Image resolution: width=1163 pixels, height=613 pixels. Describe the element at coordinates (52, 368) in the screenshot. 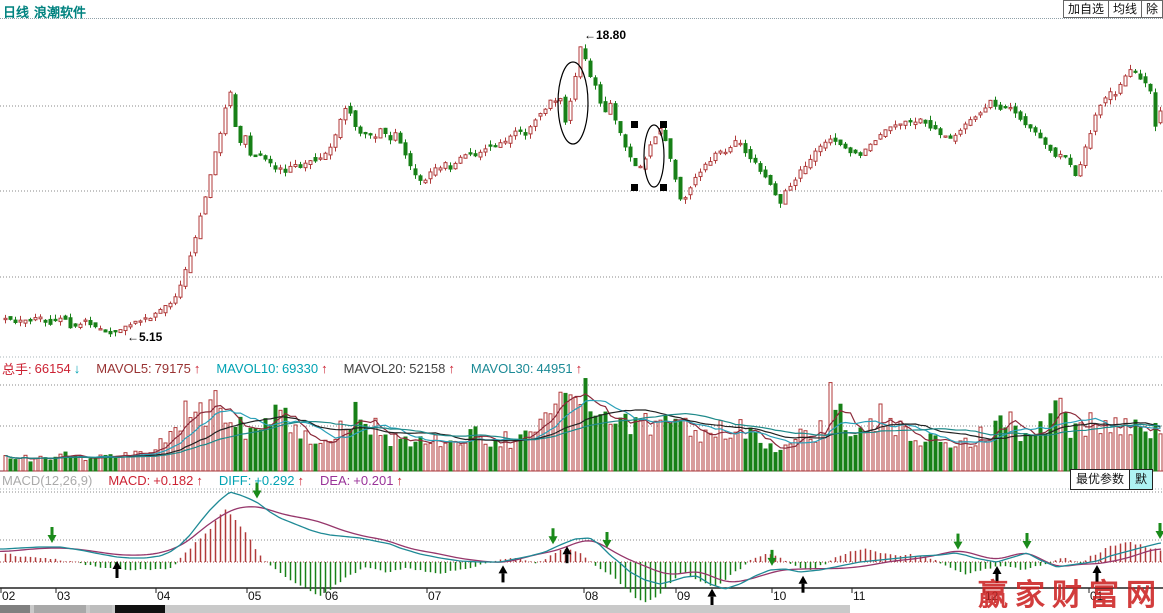

I see `total-volume-value: 66154` at that location.